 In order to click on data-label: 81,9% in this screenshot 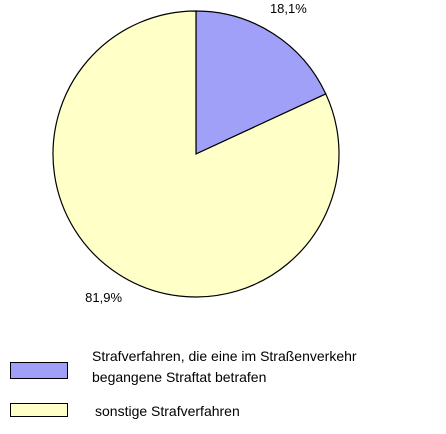, I will do `click(103, 297)`.